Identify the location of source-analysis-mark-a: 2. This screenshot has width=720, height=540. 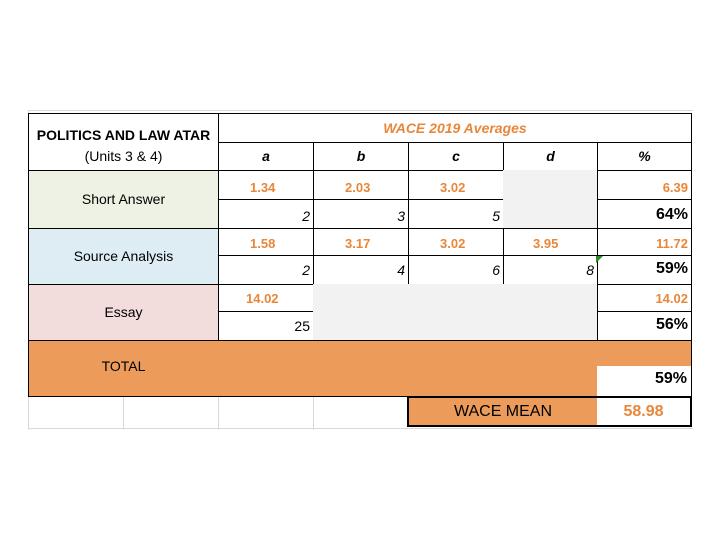
(306, 270).